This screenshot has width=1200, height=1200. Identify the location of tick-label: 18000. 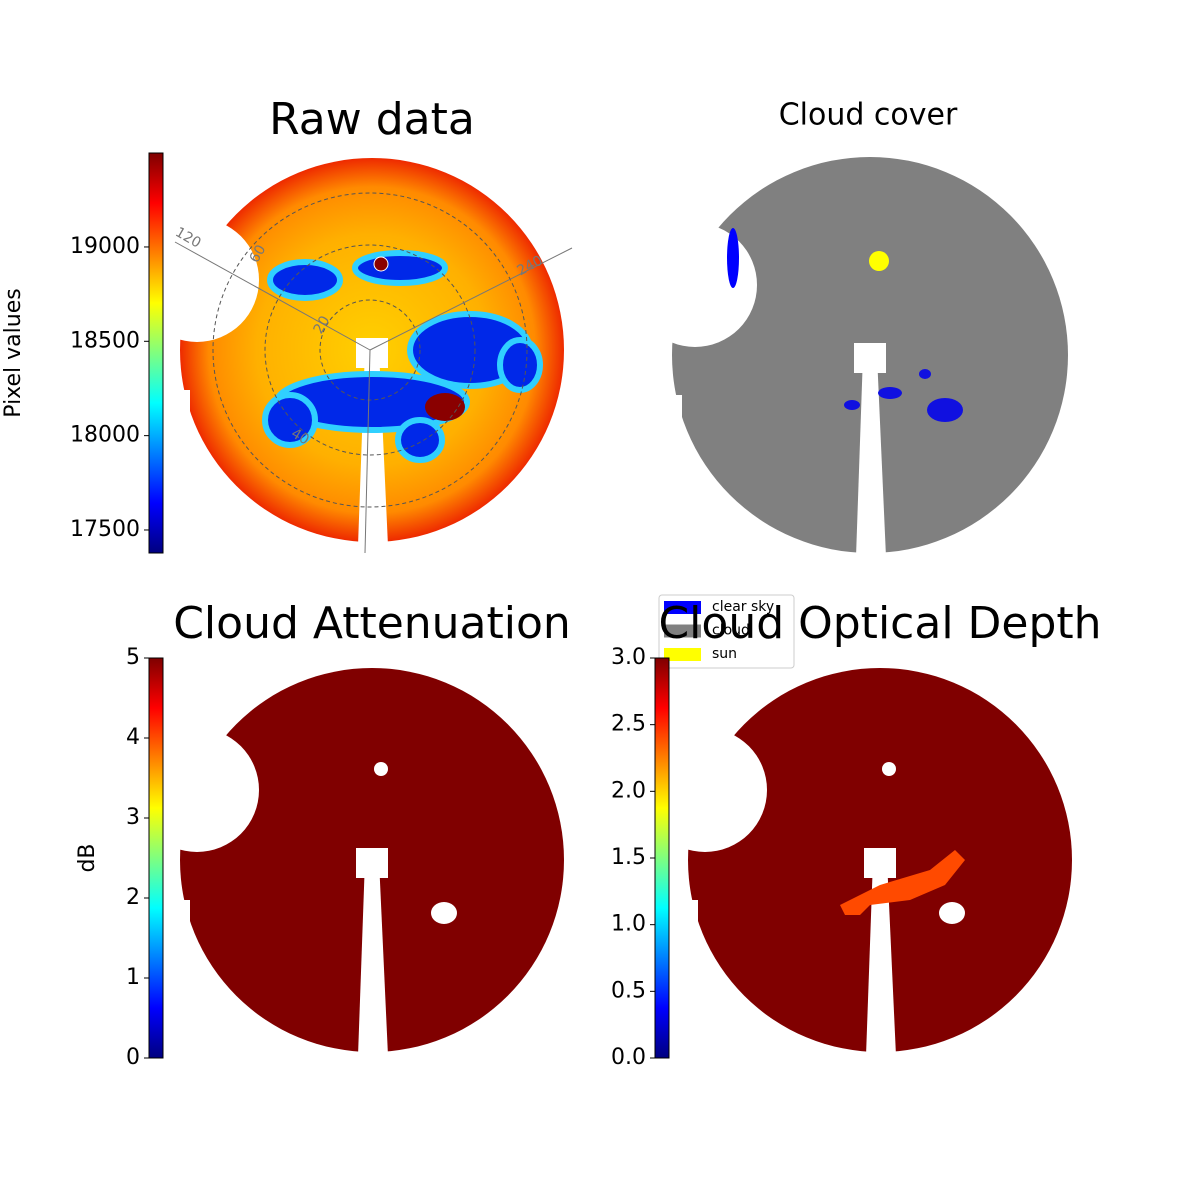
(105, 435).